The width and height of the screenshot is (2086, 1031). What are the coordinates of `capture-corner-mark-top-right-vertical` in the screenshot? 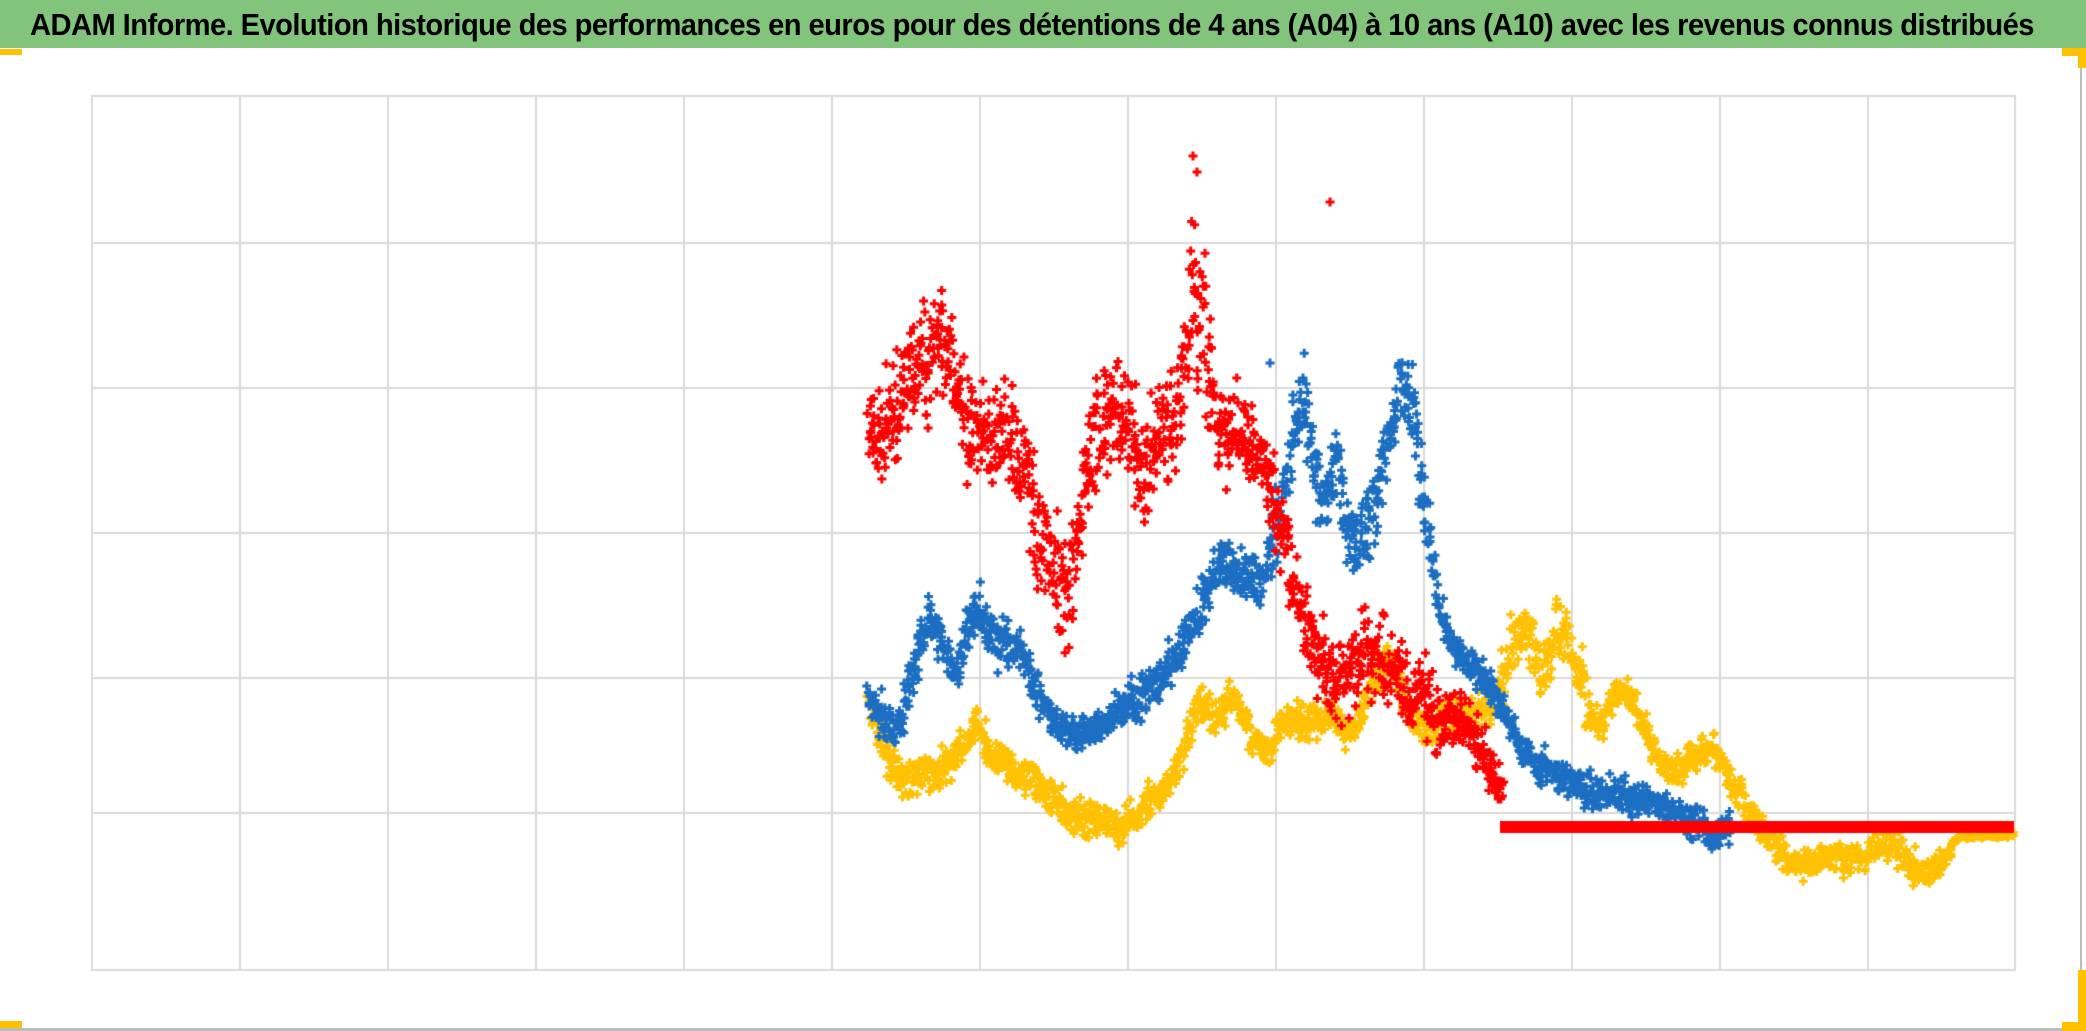 It's located at (2082, 58).